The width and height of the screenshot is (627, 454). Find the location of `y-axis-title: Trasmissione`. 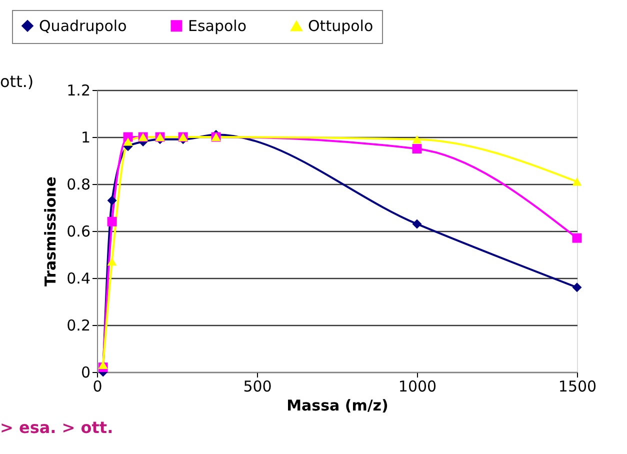

y-axis-title: Trasmissione is located at coordinates (51, 231).